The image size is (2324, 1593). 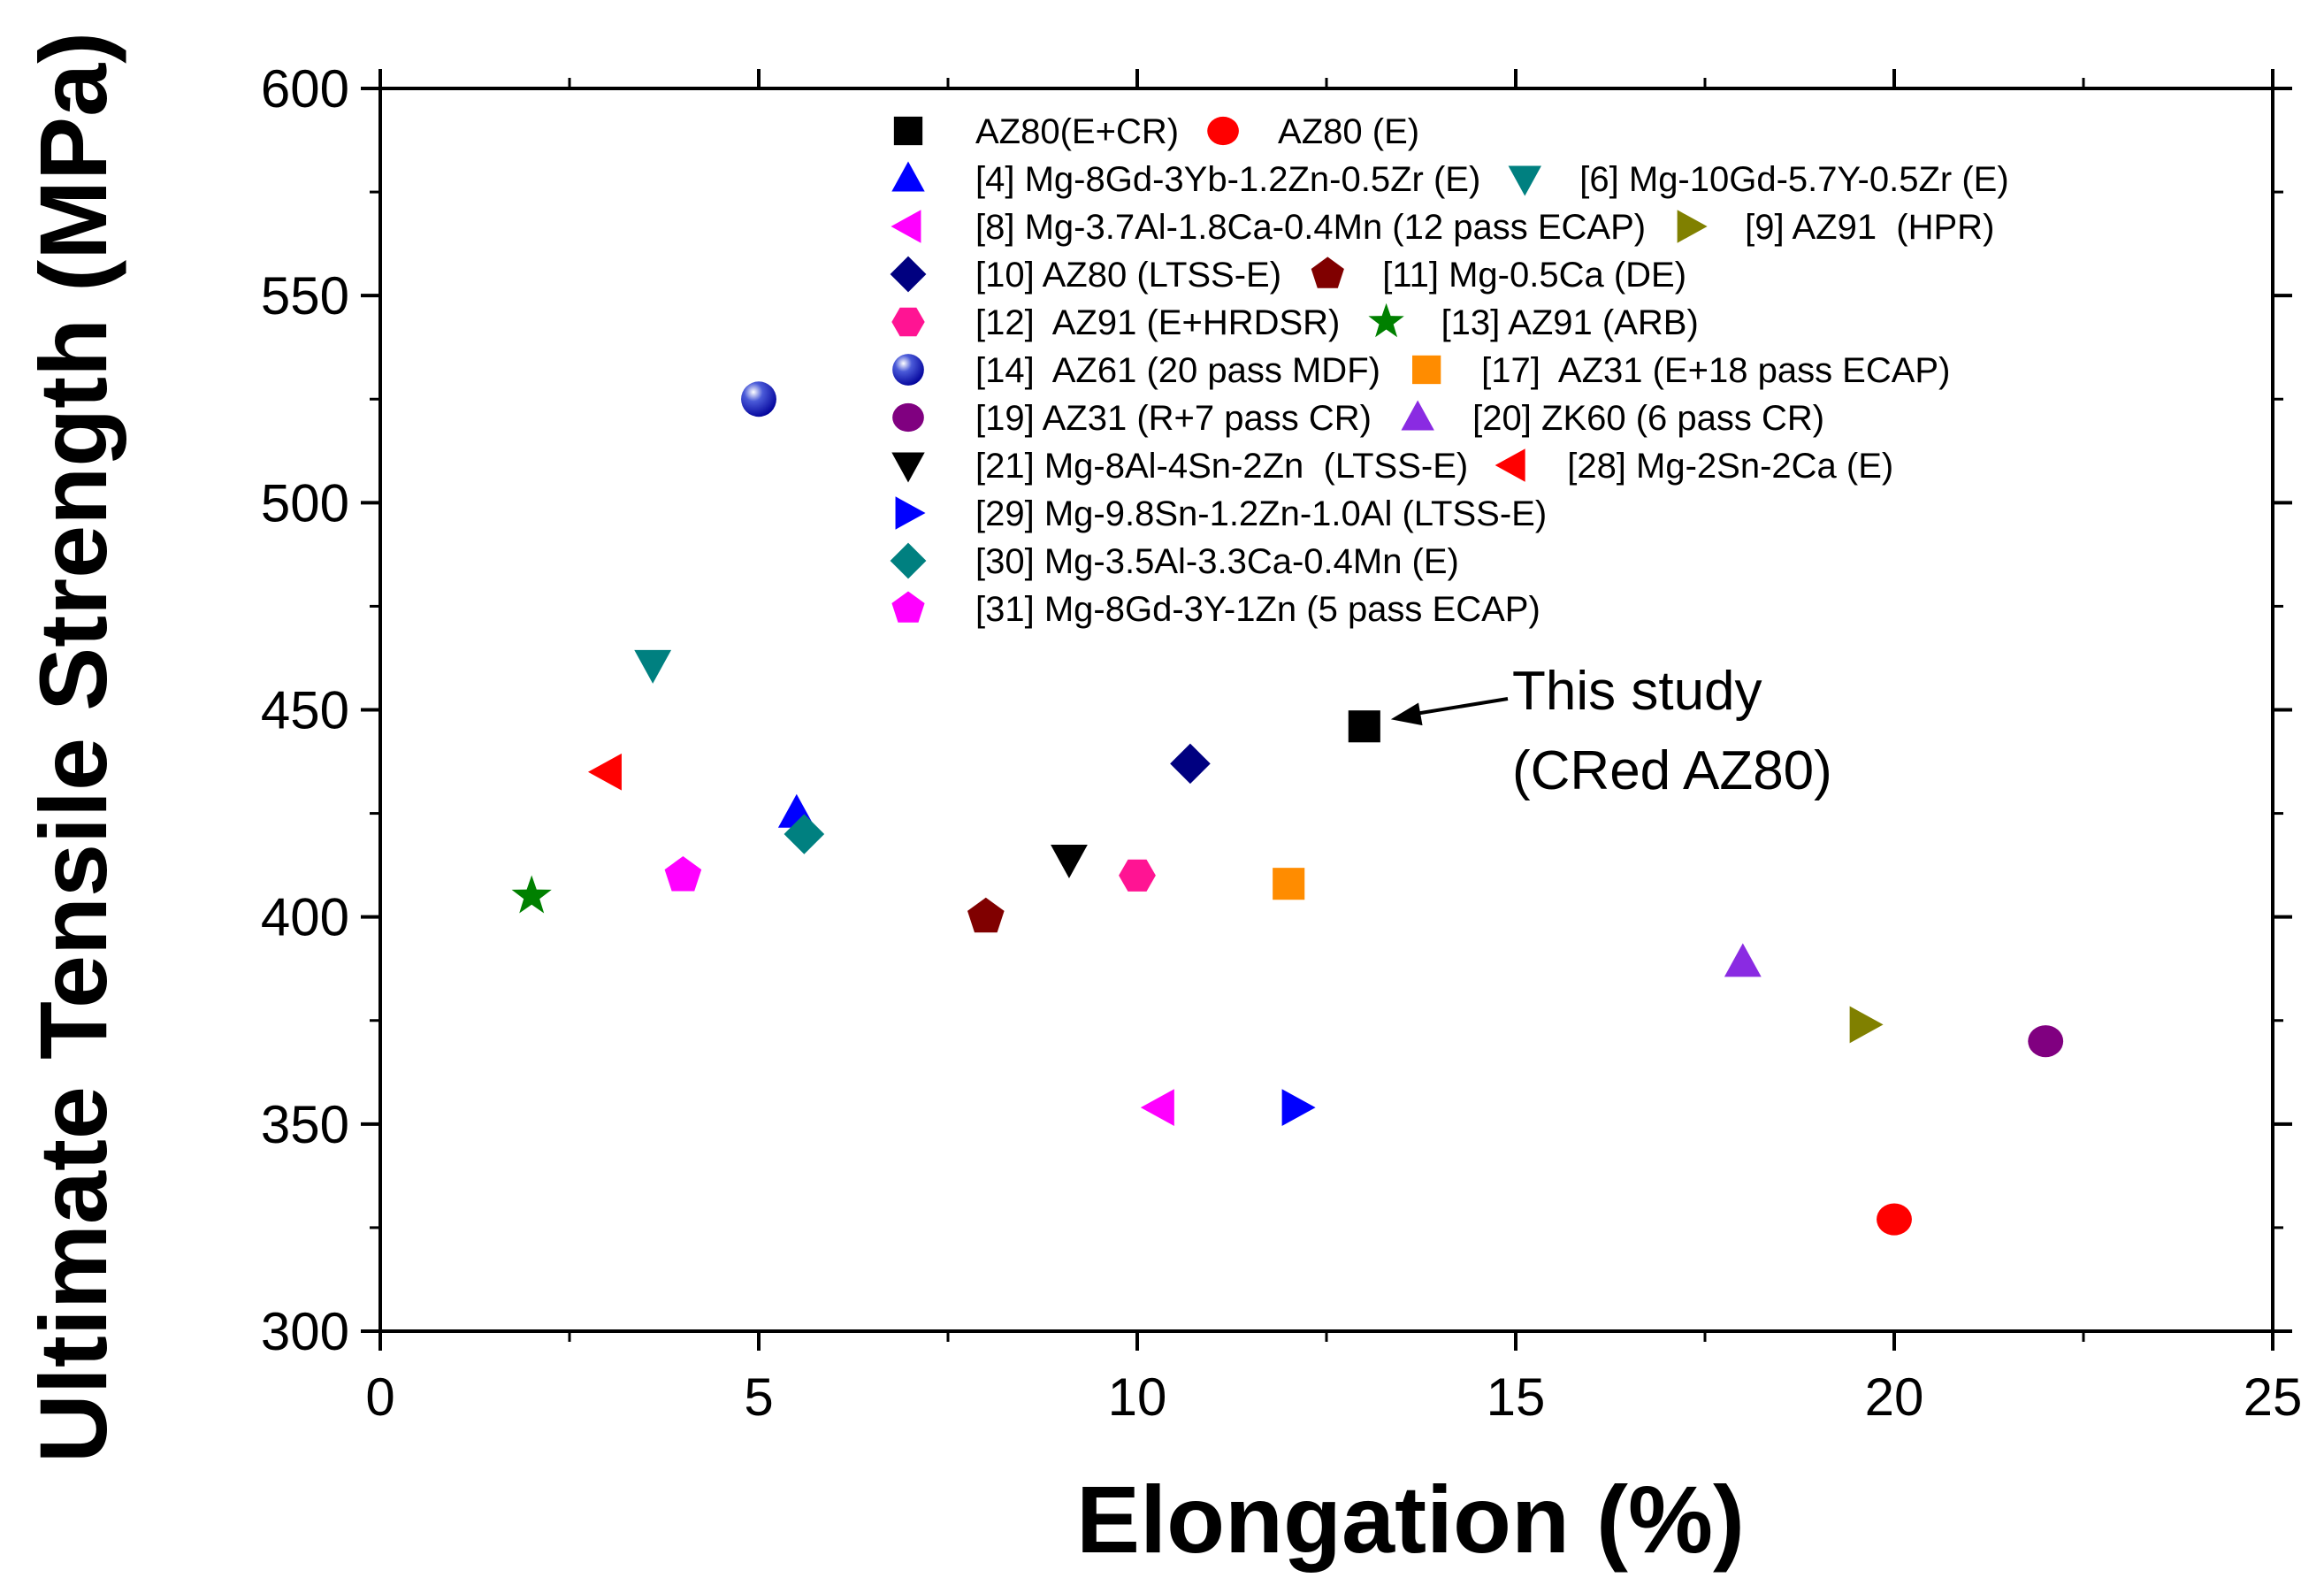 What do you see at coordinates (1221, 467) in the screenshot?
I see `legend-label: [21] Mg-8Al-4Sn-2Zn (LTSS-E)` at bounding box center [1221, 467].